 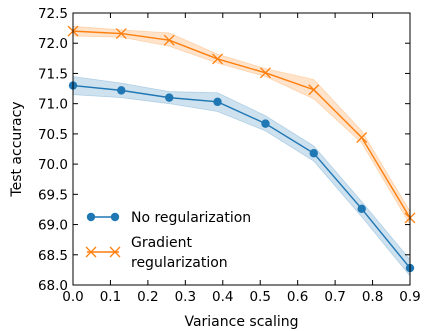 I want to click on y-axis-label: Test accuracy, so click(x=17, y=149).